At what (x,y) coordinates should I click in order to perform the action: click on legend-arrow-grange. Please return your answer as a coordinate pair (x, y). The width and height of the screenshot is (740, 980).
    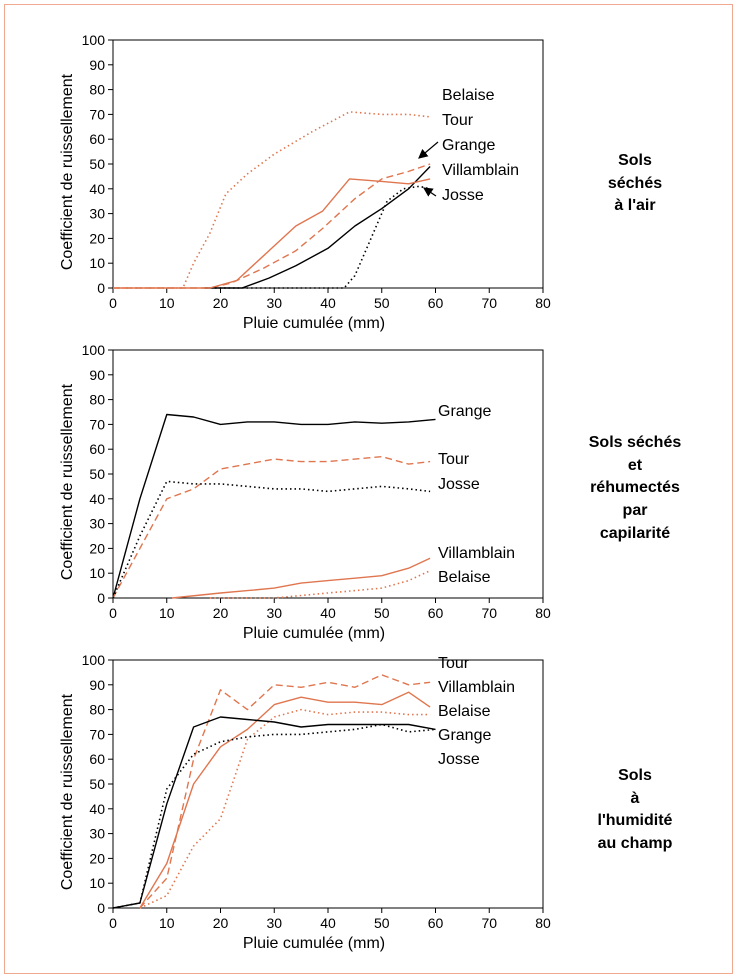
    Looking at the image, I should click on (428, 150).